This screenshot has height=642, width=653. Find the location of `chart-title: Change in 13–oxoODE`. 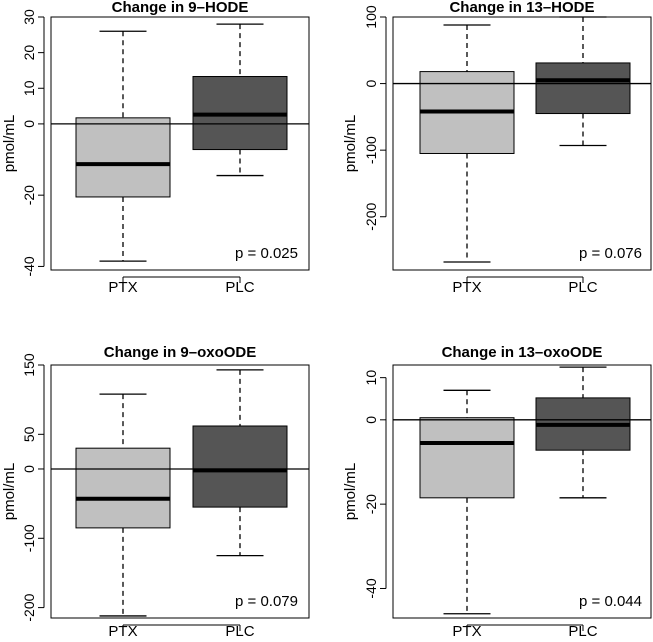

chart-title: Change in 13–oxoODE is located at coordinates (522, 352).